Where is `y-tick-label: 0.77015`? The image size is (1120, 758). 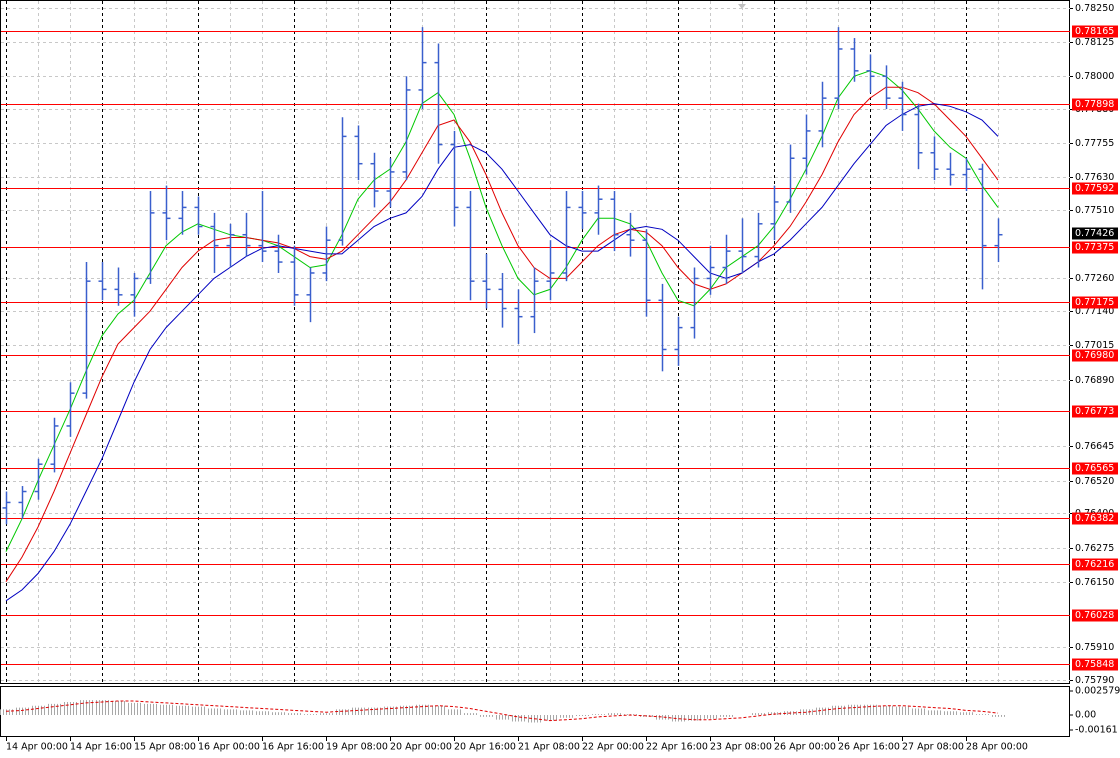
y-tick-label: 0.77015 is located at coordinates (1094, 345).